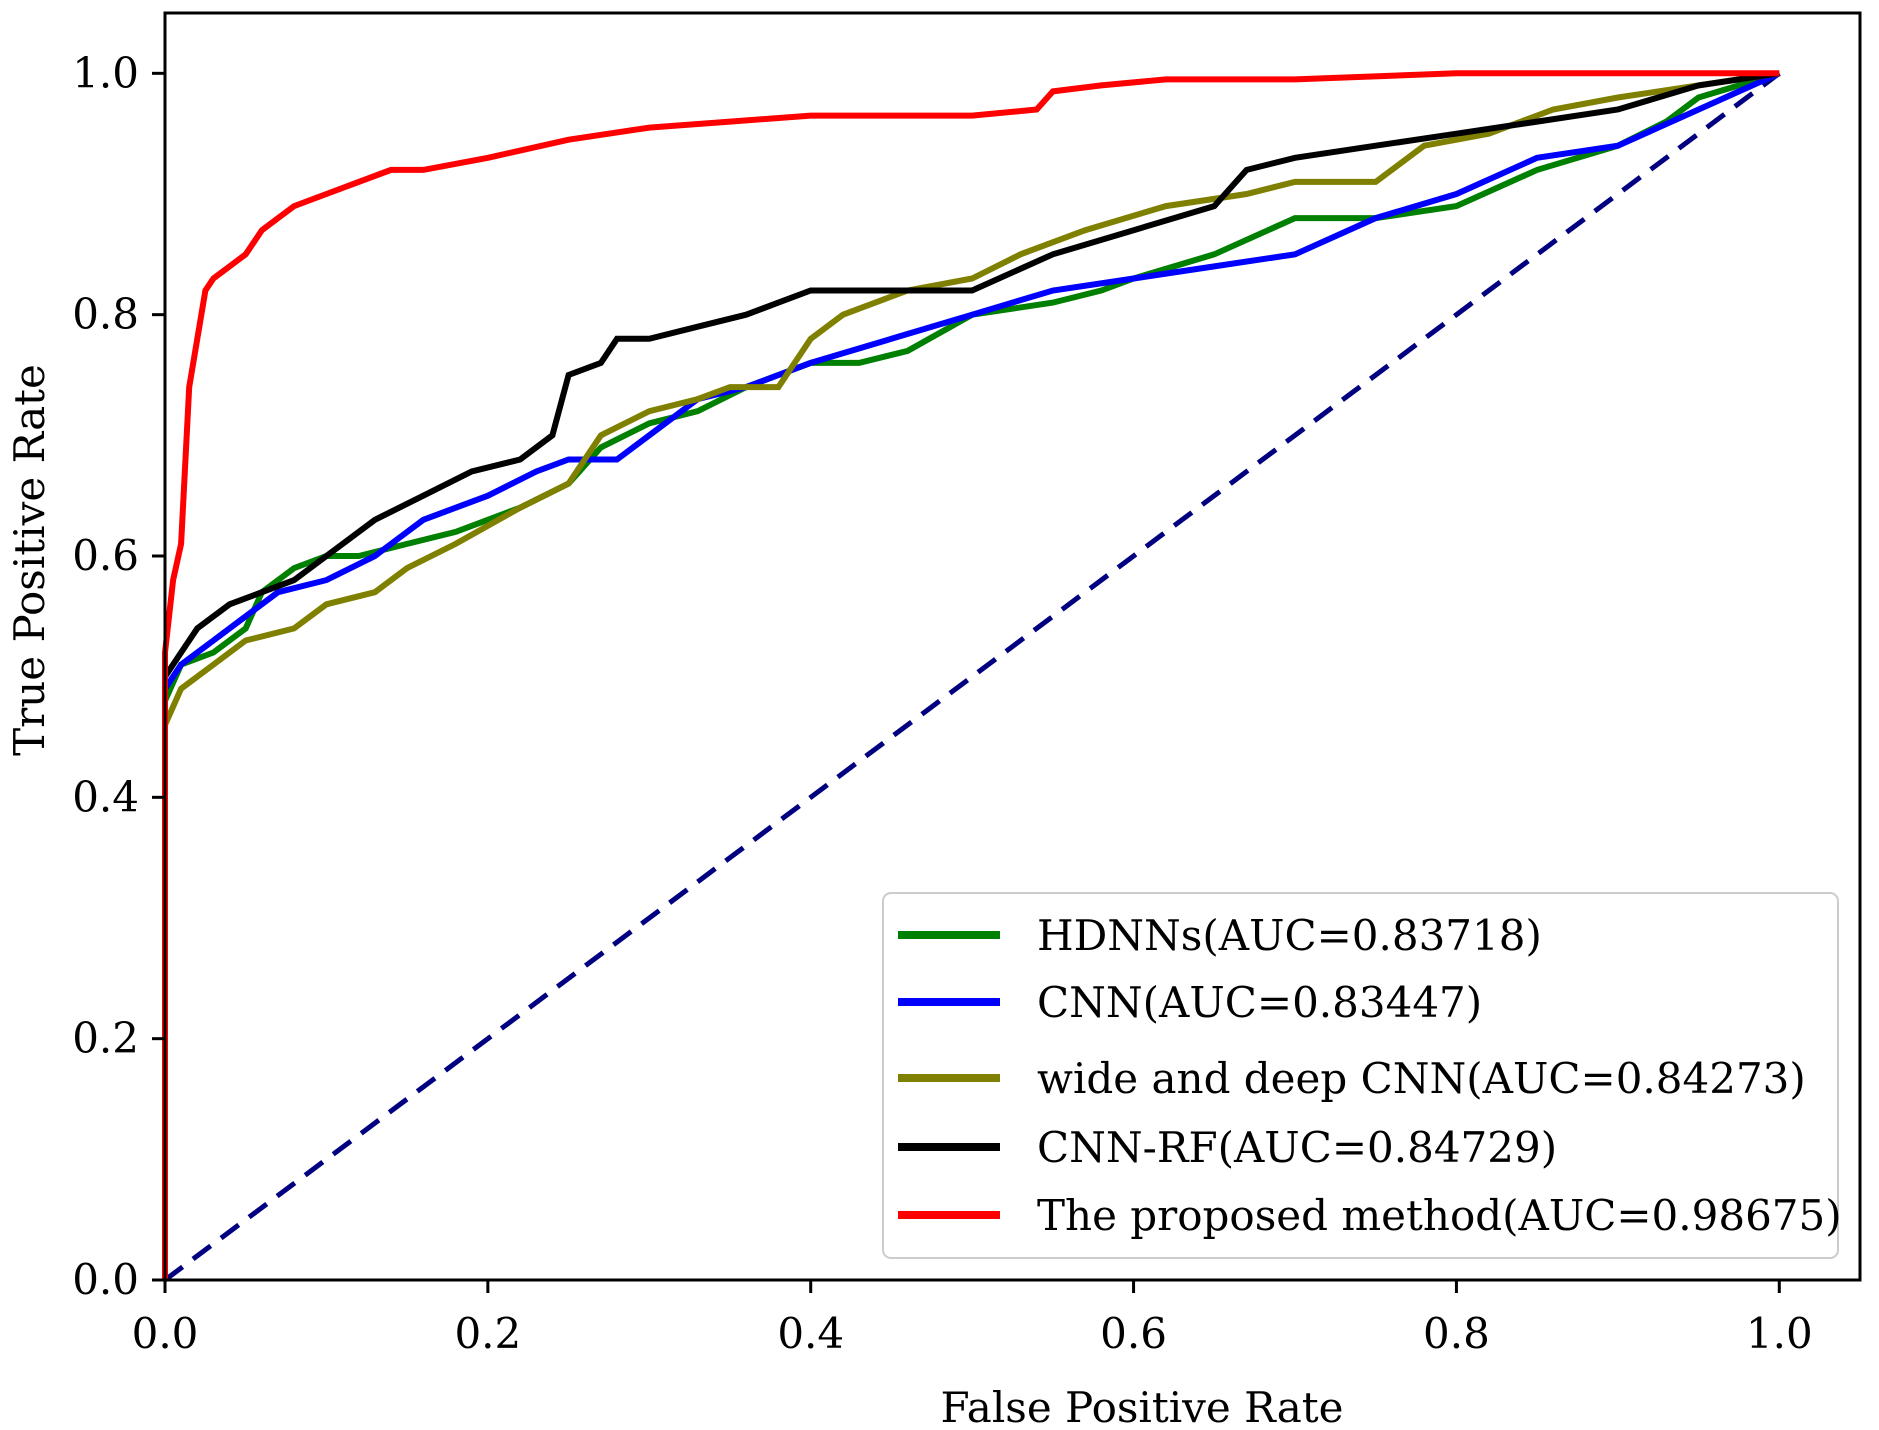 Image resolution: width=1879 pixels, height=1430 pixels. Describe the element at coordinates (1259, 1002) in the screenshot. I see `legend-label-cnn: CNN(AUC=0.83447)` at that location.